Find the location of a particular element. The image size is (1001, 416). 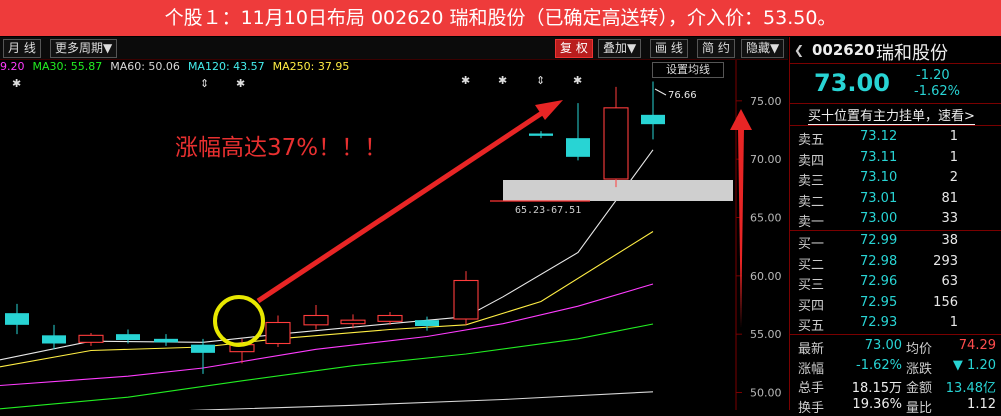

stat-value: -1.62% is located at coordinates (879, 365).